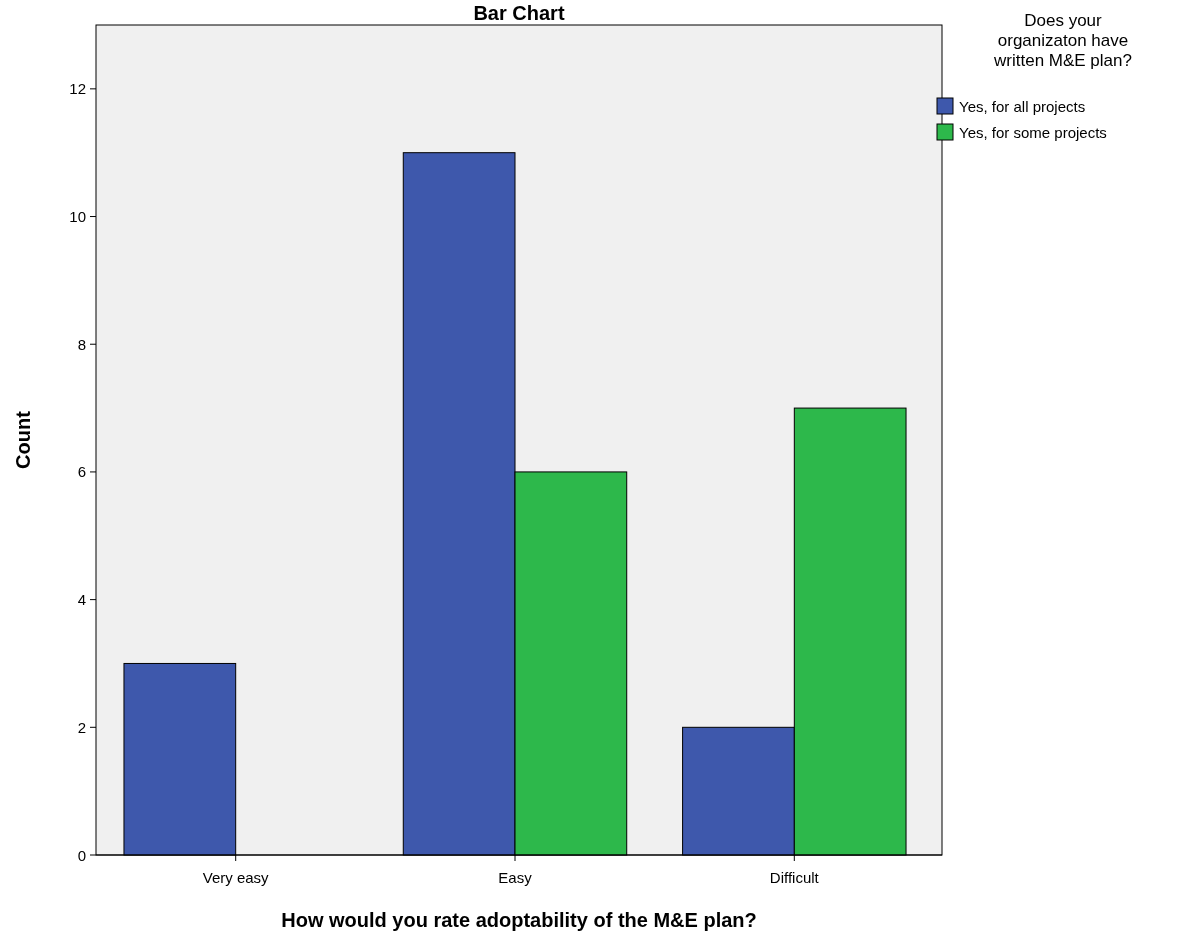  I want to click on y-tick-label: 6, so click(81, 472).